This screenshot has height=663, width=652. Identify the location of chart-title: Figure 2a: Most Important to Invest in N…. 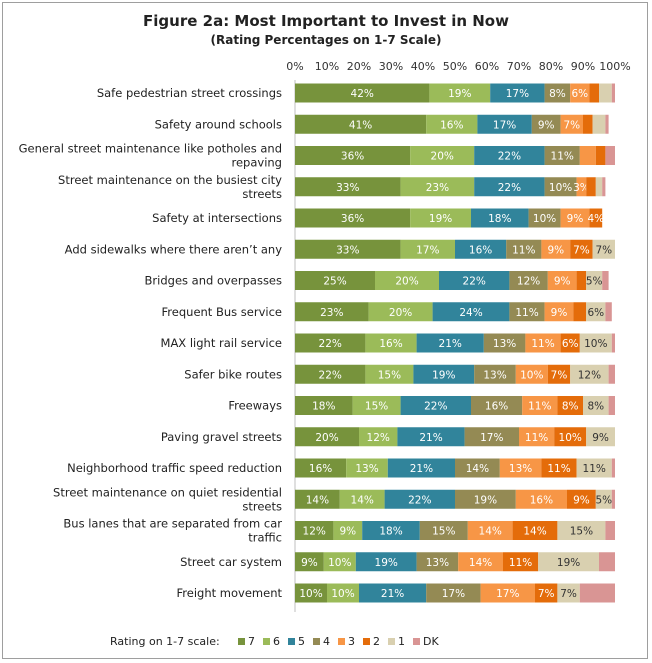
(326, 21).